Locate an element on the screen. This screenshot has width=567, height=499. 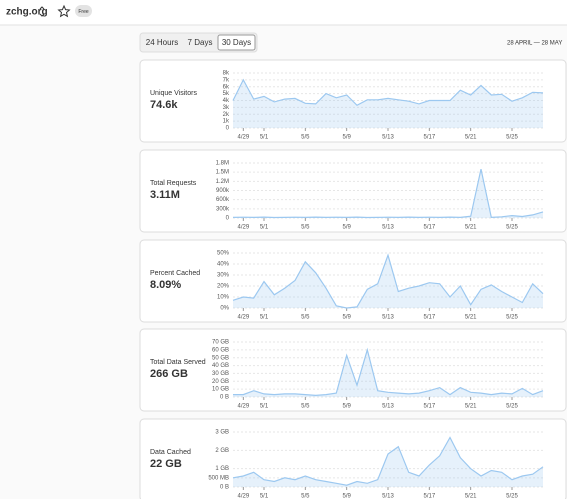
y-tick-label: 0% is located at coordinates (224, 309).